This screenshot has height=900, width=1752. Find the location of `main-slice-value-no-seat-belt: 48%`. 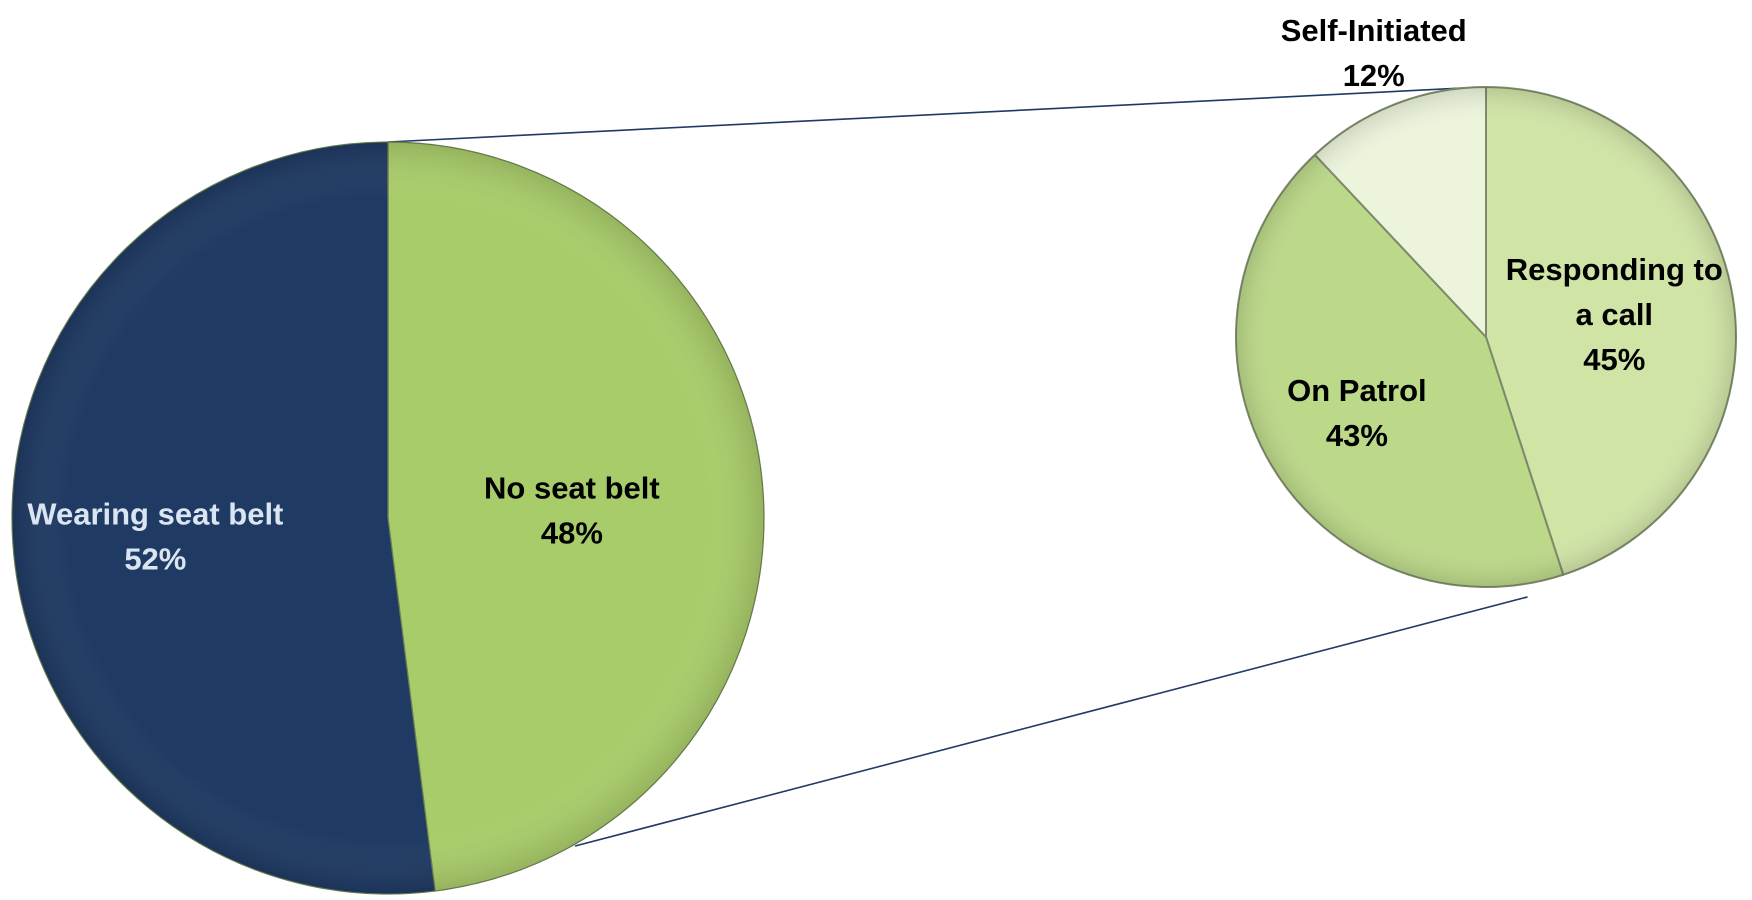

main-slice-value-no-seat-belt: 48% is located at coordinates (572, 532).